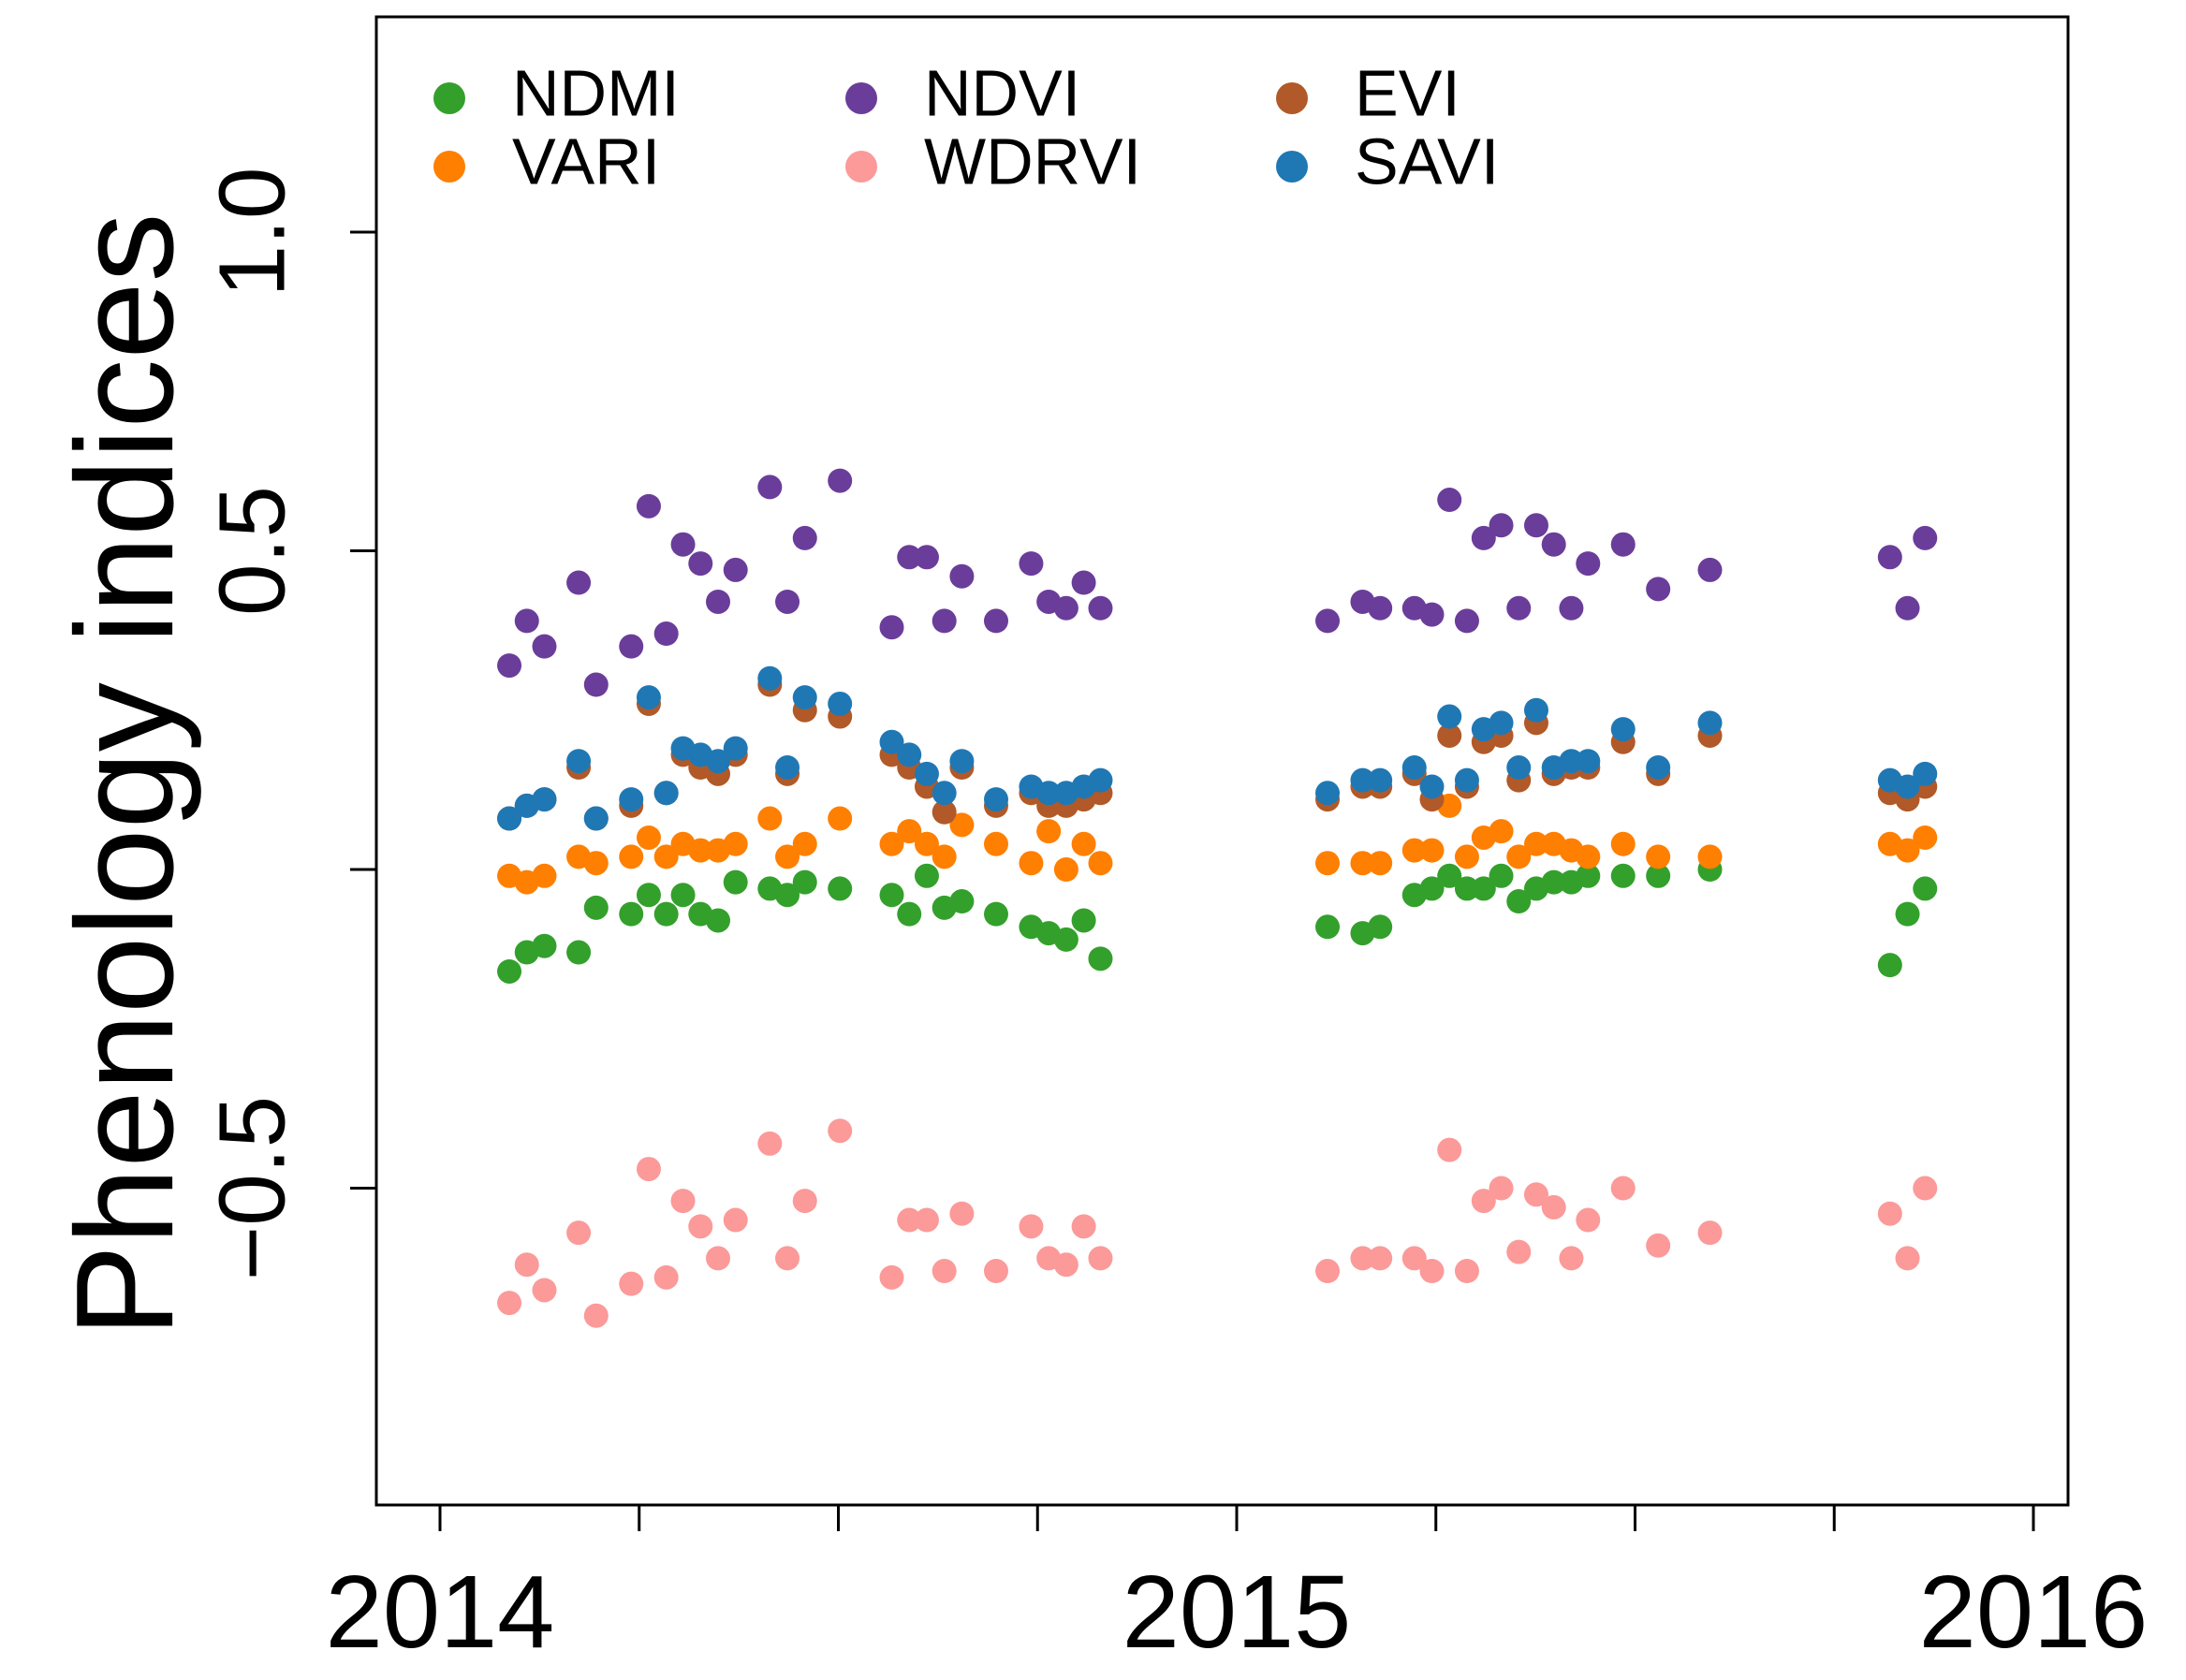 Image resolution: width=2186 pixels, height=1680 pixels. Describe the element at coordinates (596, 92) in the screenshot. I see `legend-label: NDMI` at that location.